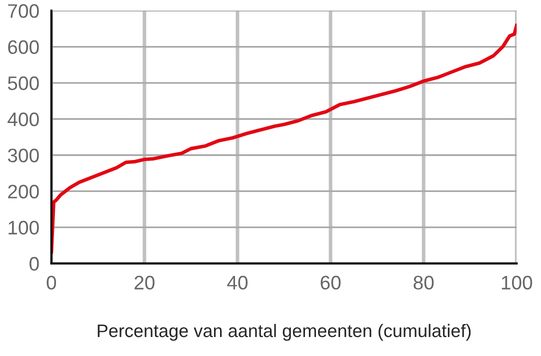 This screenshot has height=356, width=541. What do you see at coordinates (34, 263) in the screenshot?
I see `y-tick-label: 0` at bounding box center [34, 263].